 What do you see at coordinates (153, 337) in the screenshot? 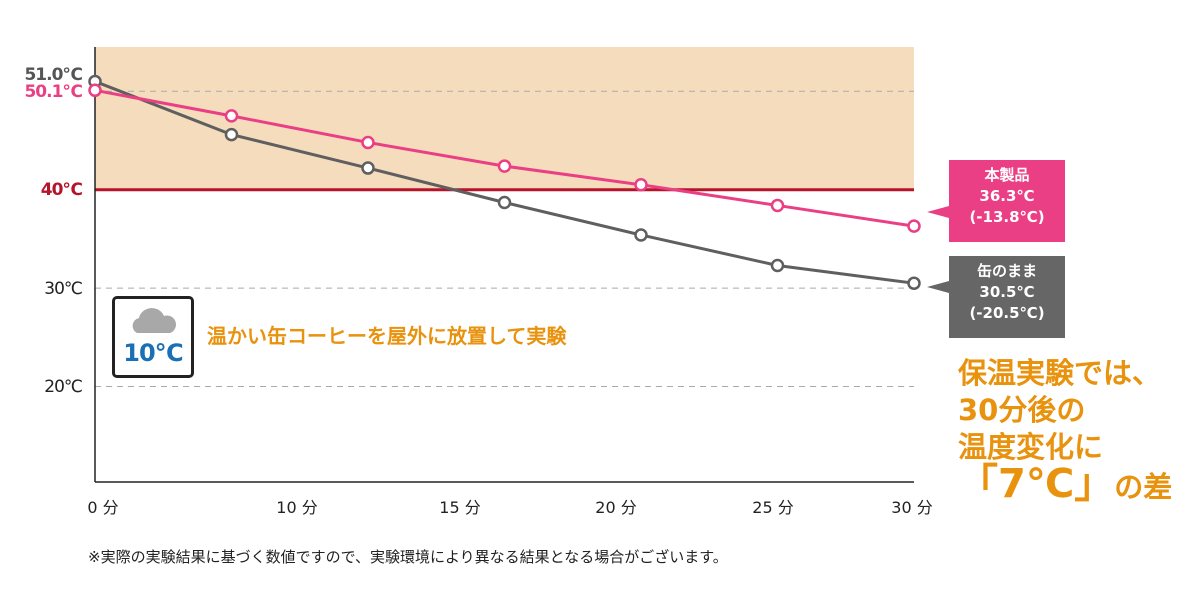
I see `weather-box: 10℃` at bounding box center [153, 337].